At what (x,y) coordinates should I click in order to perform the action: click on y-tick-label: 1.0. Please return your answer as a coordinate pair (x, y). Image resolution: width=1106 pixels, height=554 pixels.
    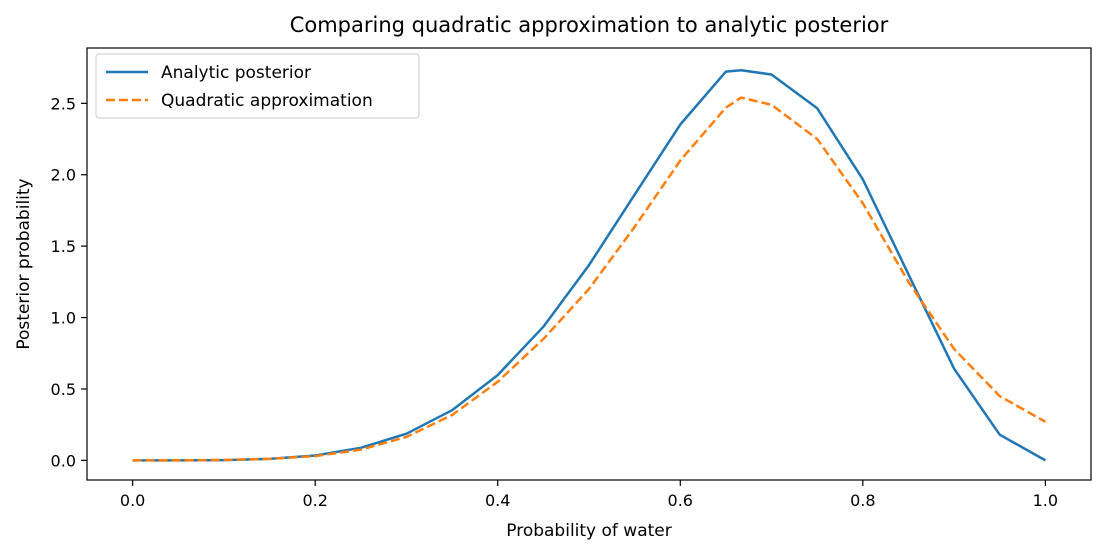
    Looking at the image, I should click on (63, 318).